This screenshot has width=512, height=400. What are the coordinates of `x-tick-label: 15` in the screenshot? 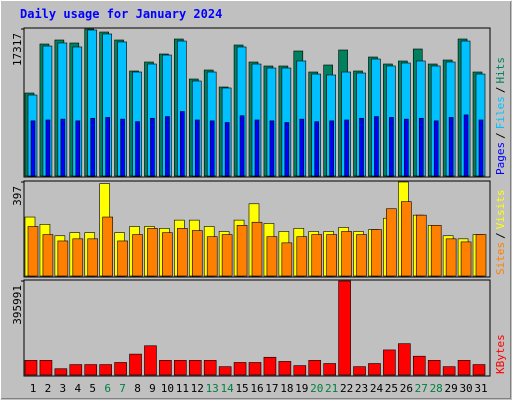 It's located at (241, 388).